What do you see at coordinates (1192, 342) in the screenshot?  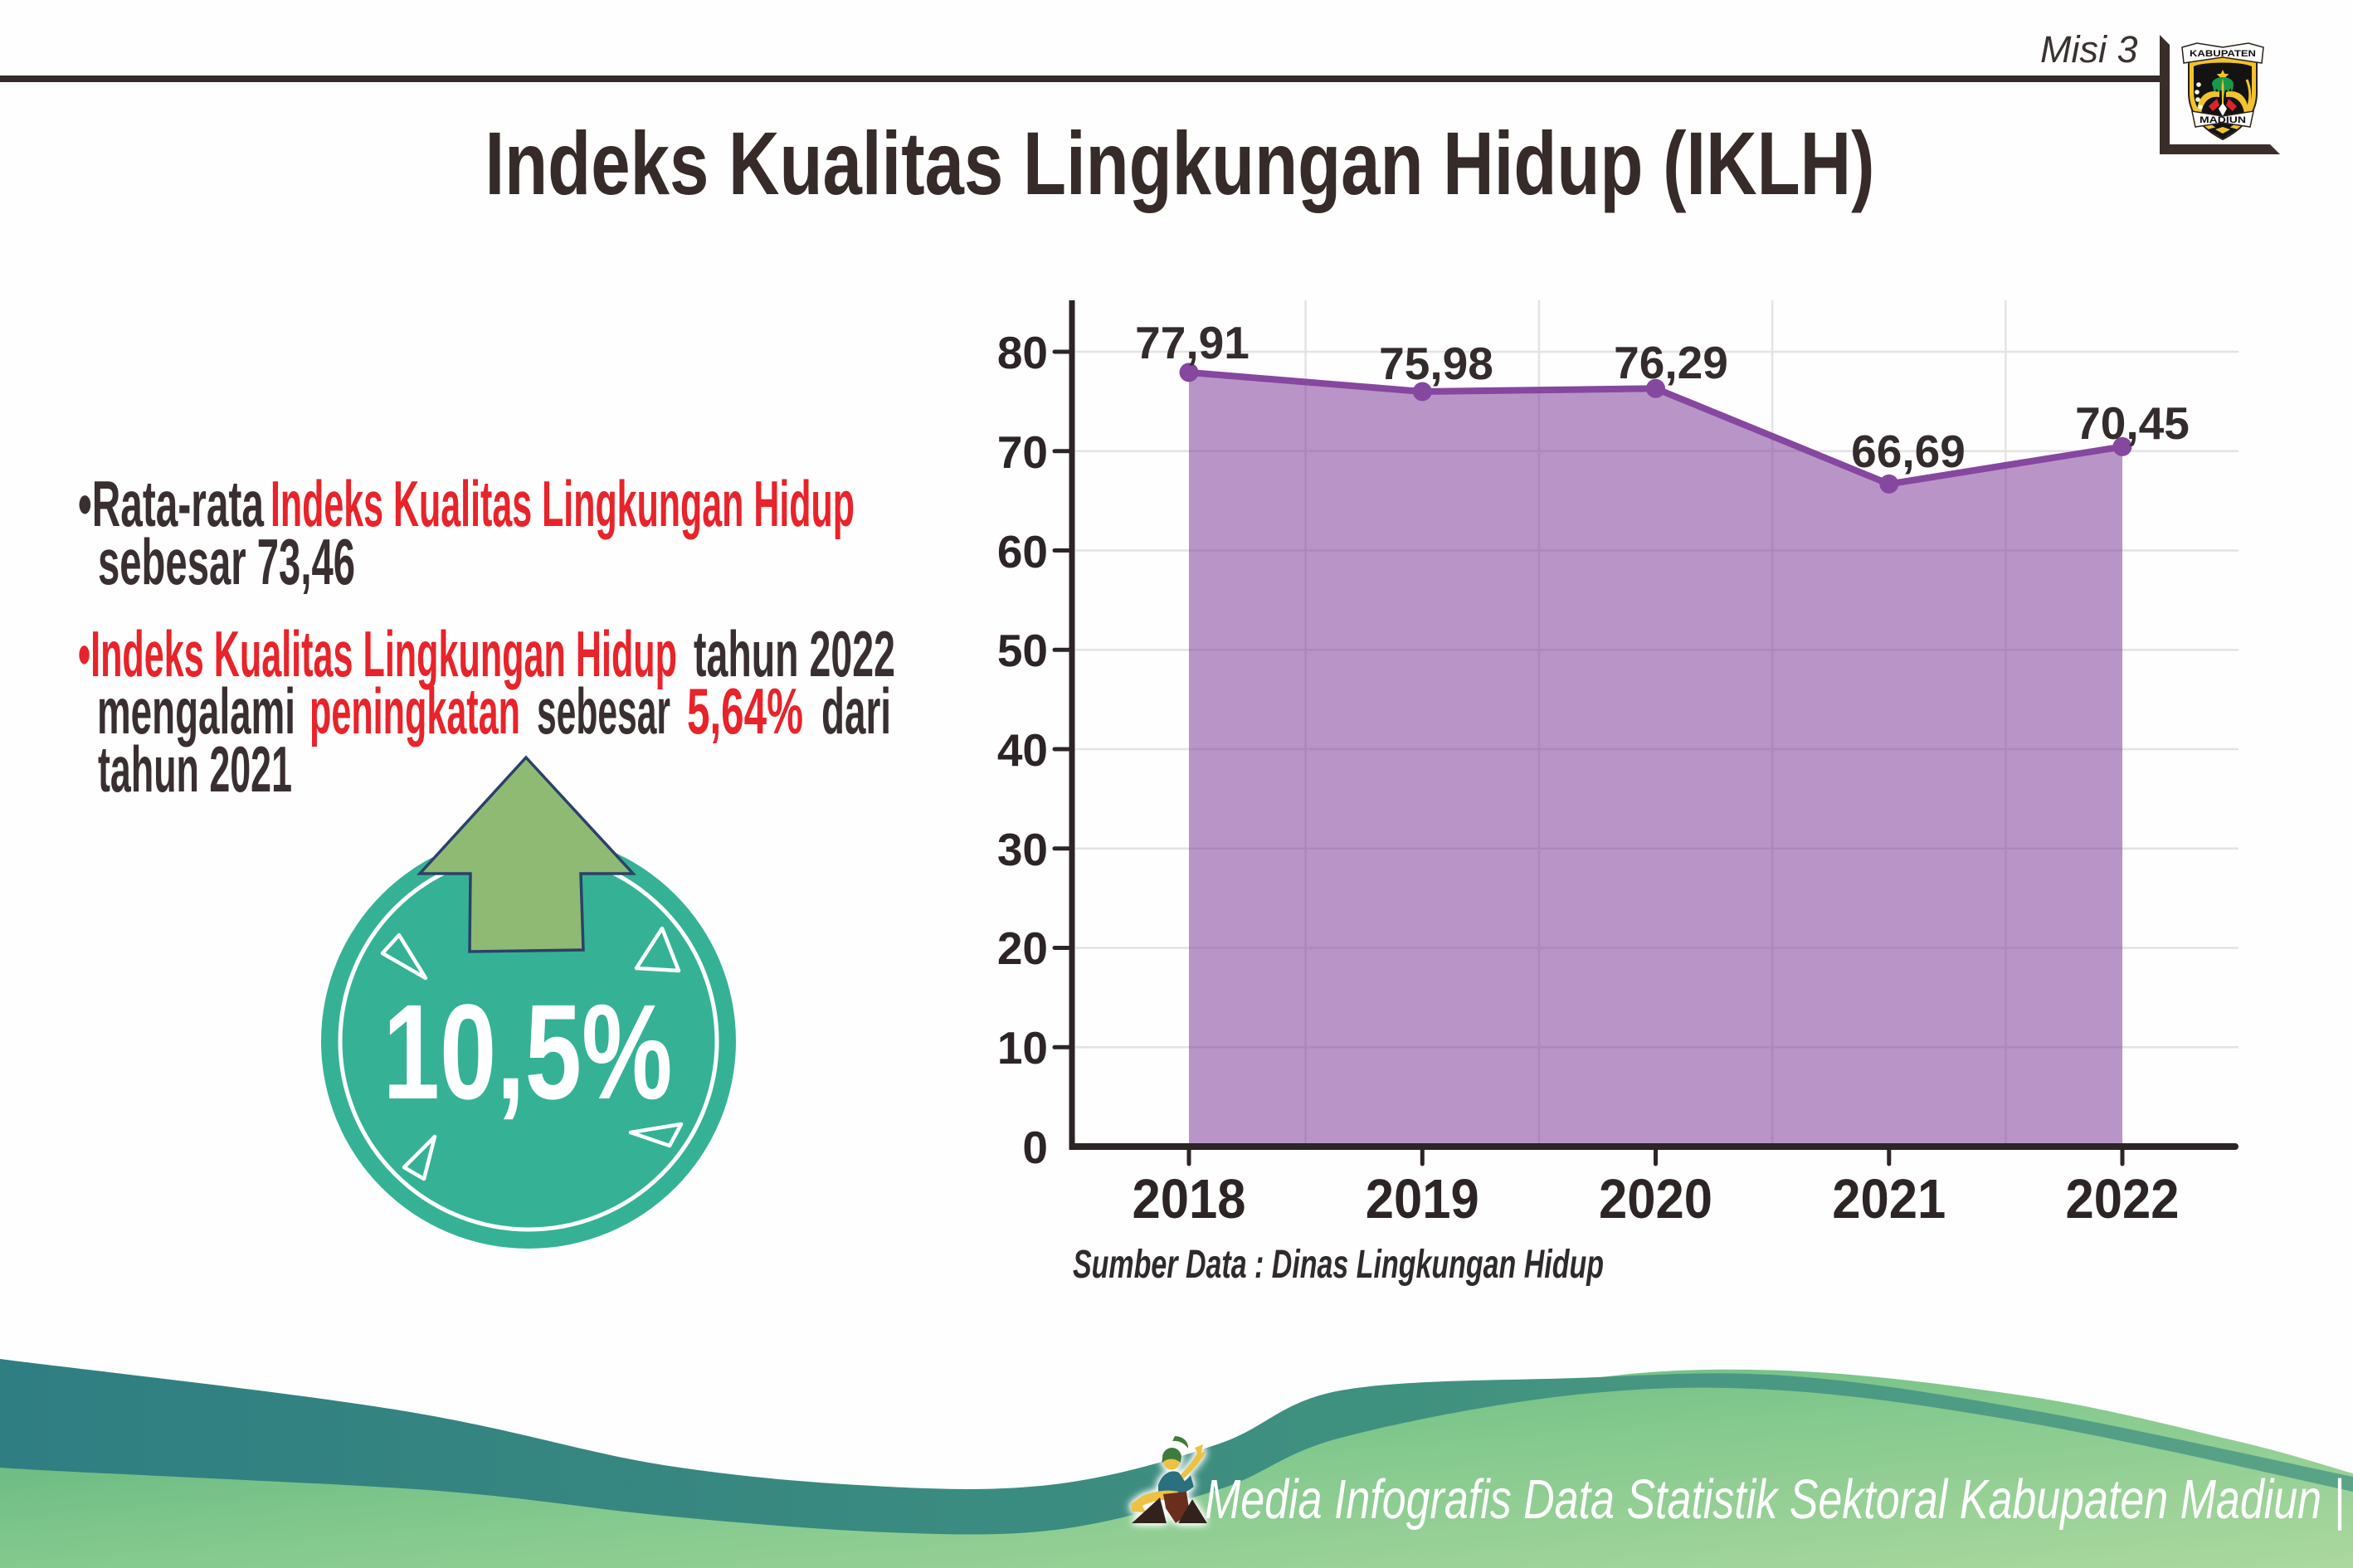 I see `svg-text: 77,91` at bounding box center [1192, 342].